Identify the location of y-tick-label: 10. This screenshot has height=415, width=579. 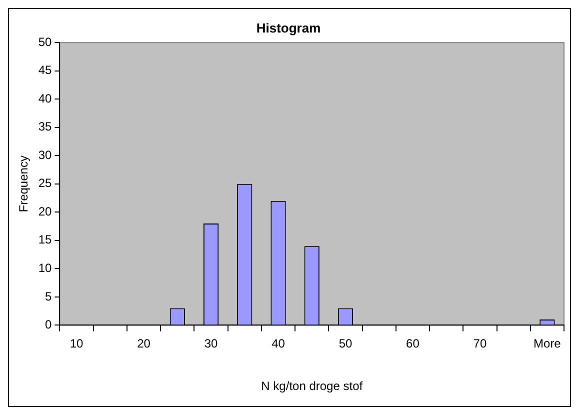
(45, 267).